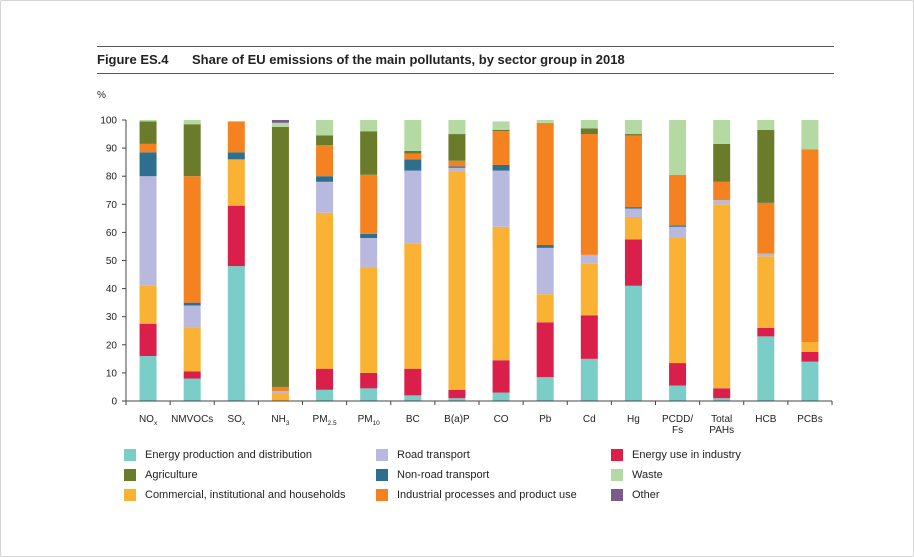 This screenshot has width=914, height=557. What do you see at coordinates (457, 419) in the screenshot?
I see `x-tick-label: B(a)P` at bounding box center [457, 419].